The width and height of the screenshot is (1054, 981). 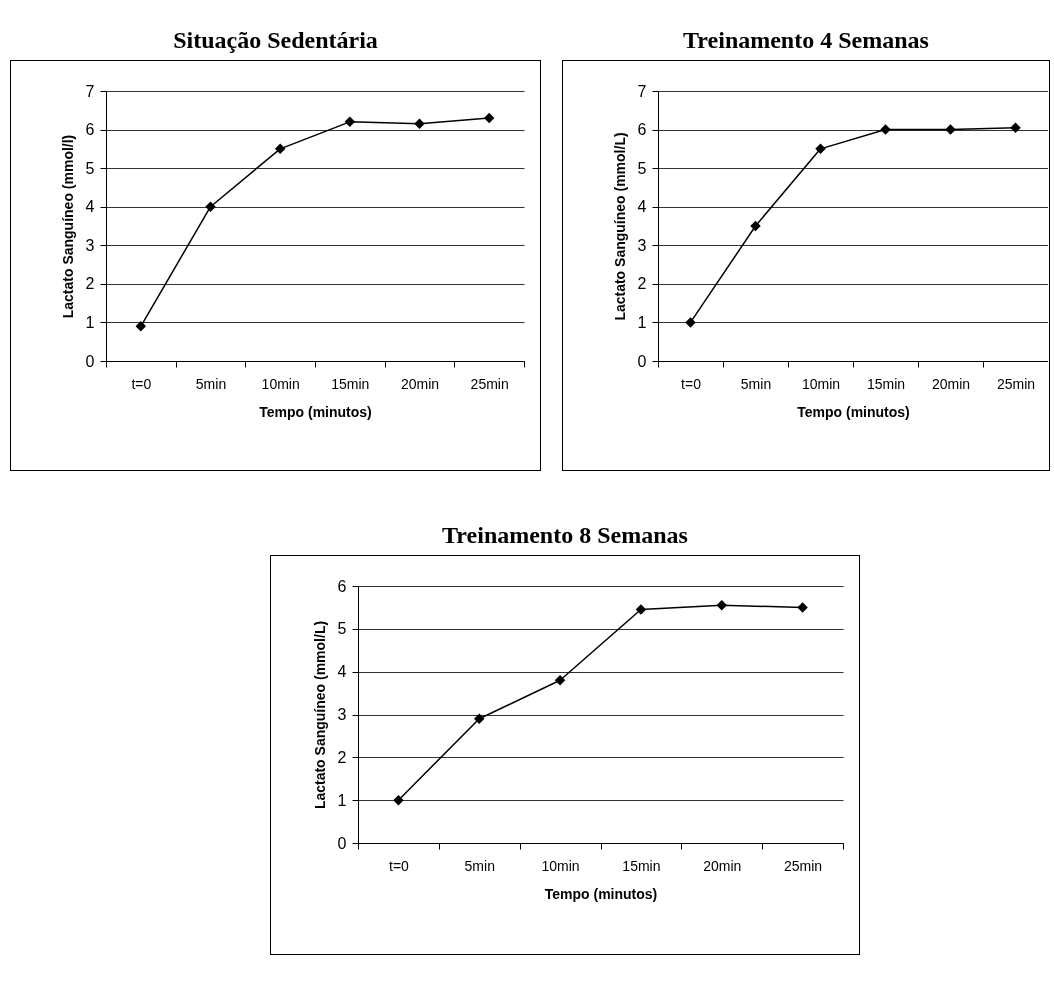 I want to click on chart-title: Treinamento 8 Semanas, so click(x=565, y=535).